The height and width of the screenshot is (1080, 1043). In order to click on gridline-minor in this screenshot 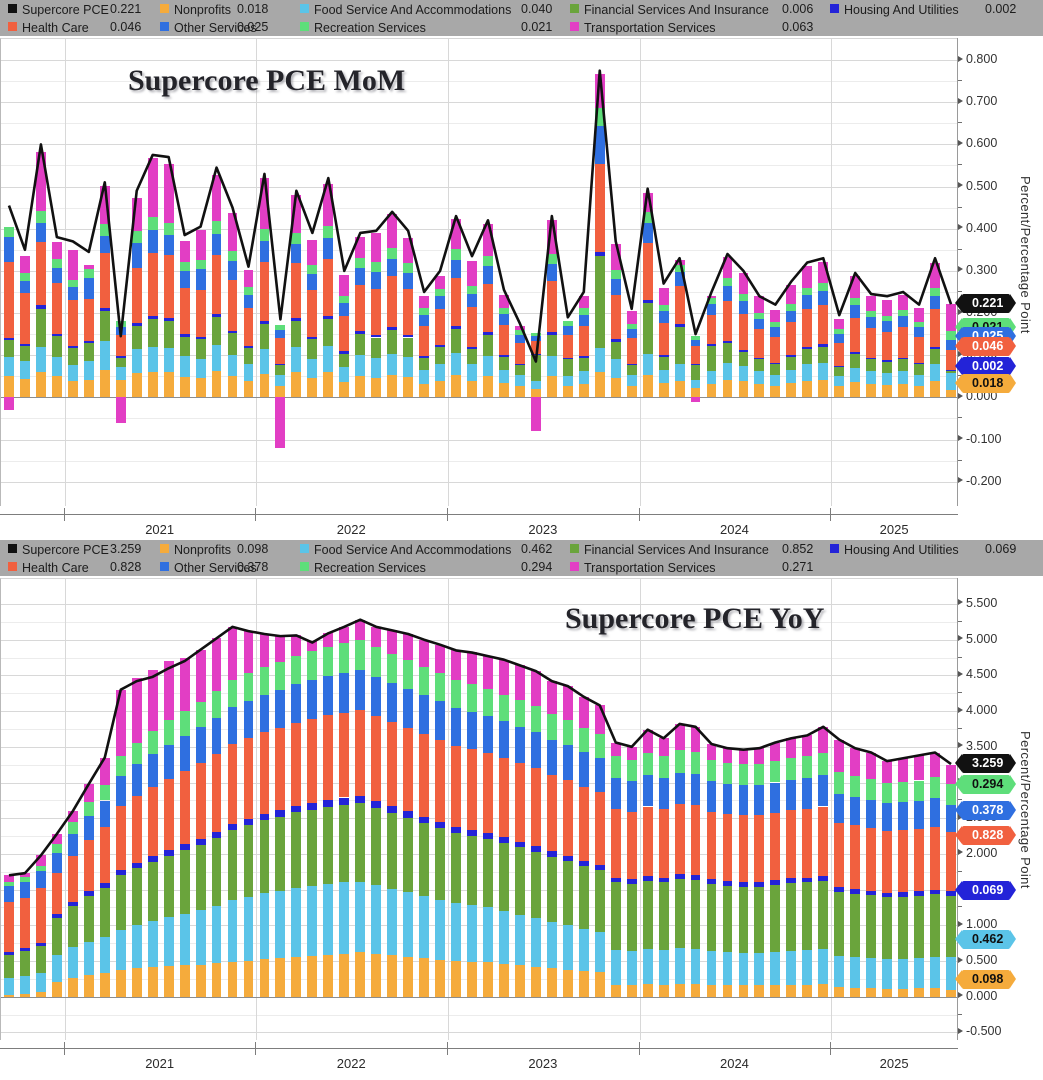, I will do `click(479, 979)`.